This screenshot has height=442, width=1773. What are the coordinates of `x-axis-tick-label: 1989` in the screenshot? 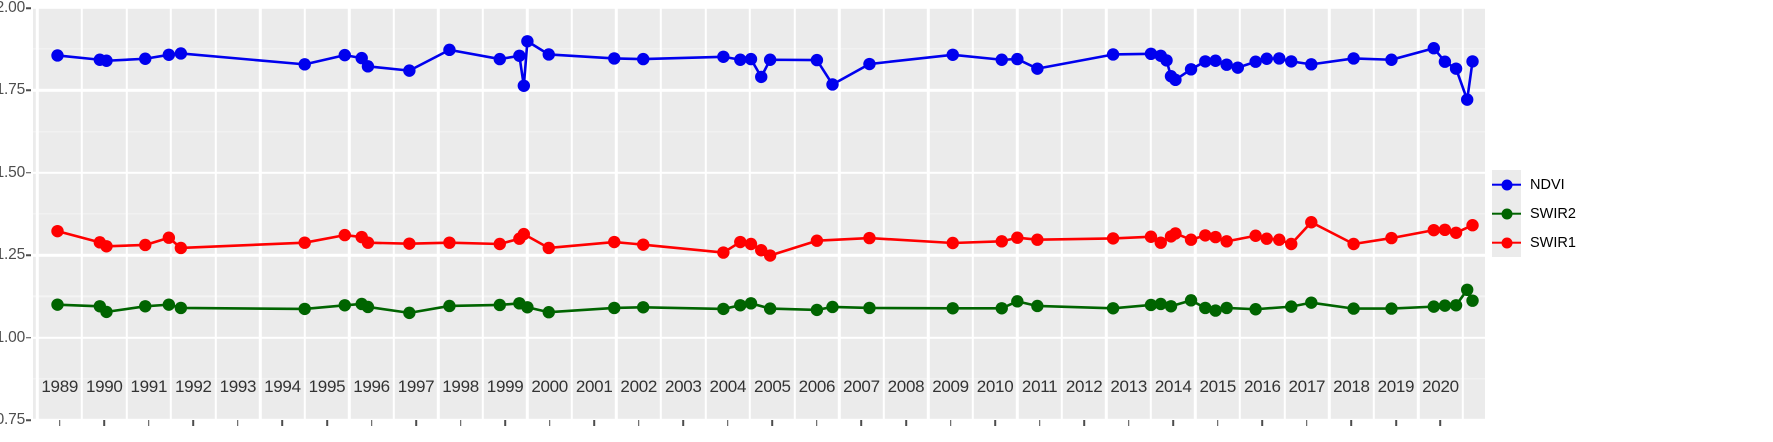 It's located at (60, 386).